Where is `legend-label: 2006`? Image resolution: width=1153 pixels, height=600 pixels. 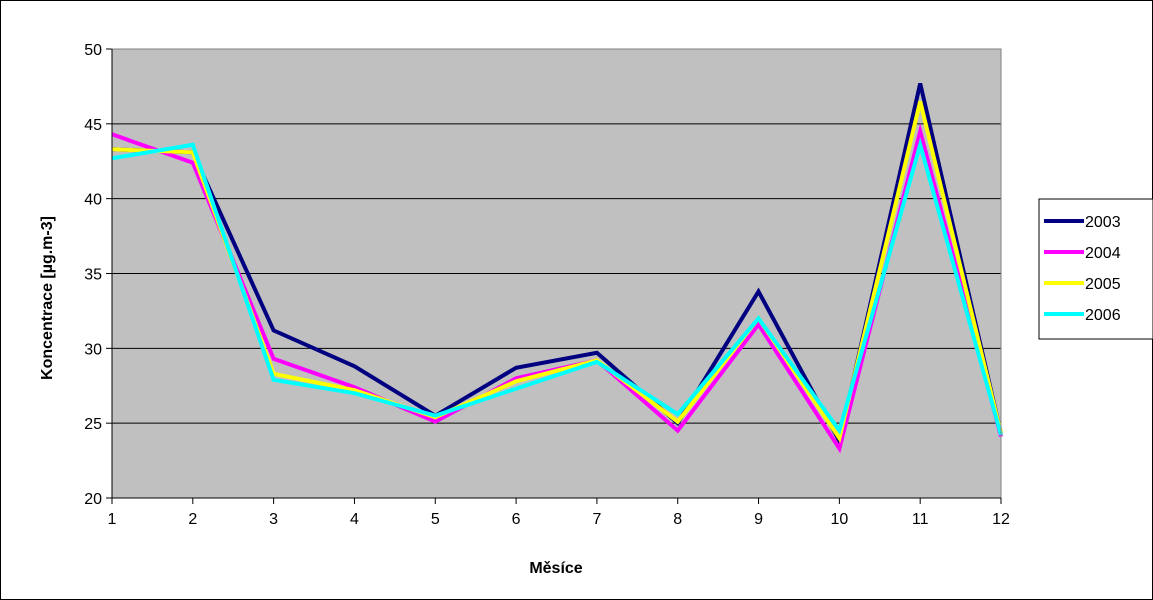 legend-label: 2006 is located at coordinates (1103, 315).